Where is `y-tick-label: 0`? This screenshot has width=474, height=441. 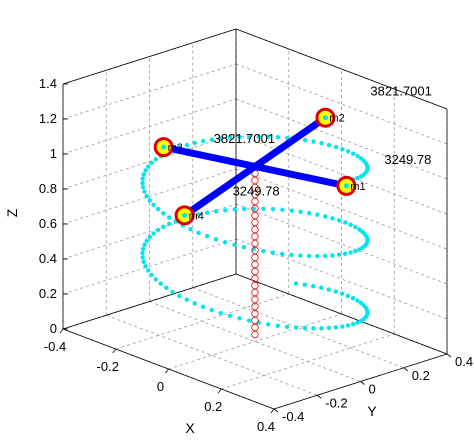
y-tick-label: 0 is located at coordinates (372, 389).